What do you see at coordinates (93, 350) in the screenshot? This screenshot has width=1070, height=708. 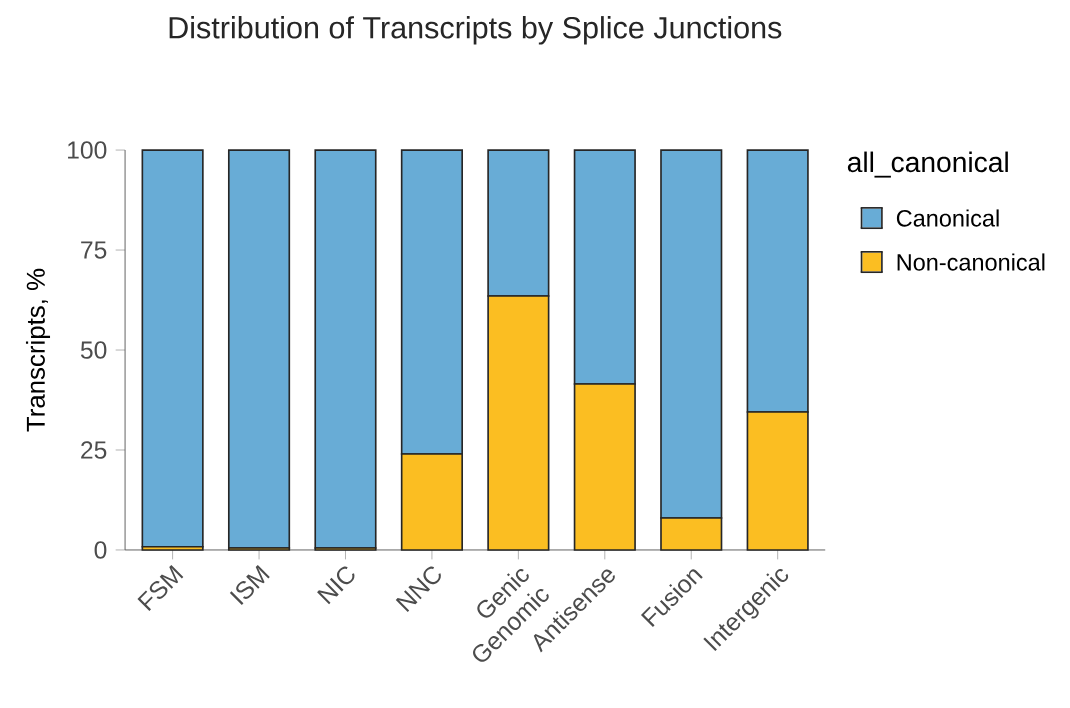 I see `y-tick-label: 50` at bounding box center [93, 350].